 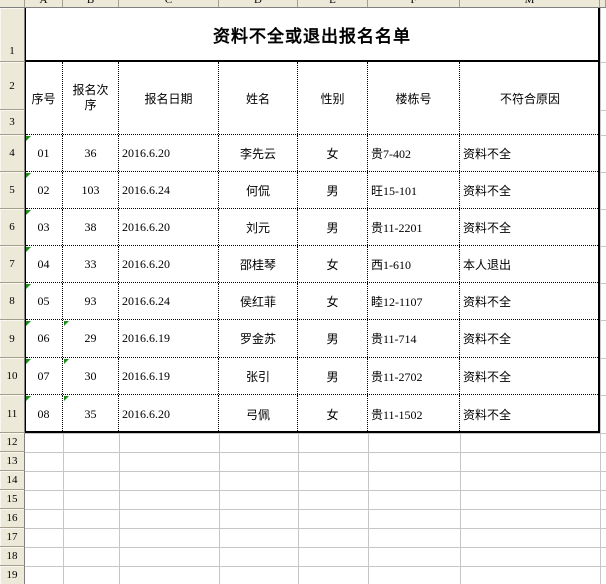 What do you see at coordinates (487, 414) in the screenshot?
I see `cell-M11: 资料不全` at bounding box center [487, 414].